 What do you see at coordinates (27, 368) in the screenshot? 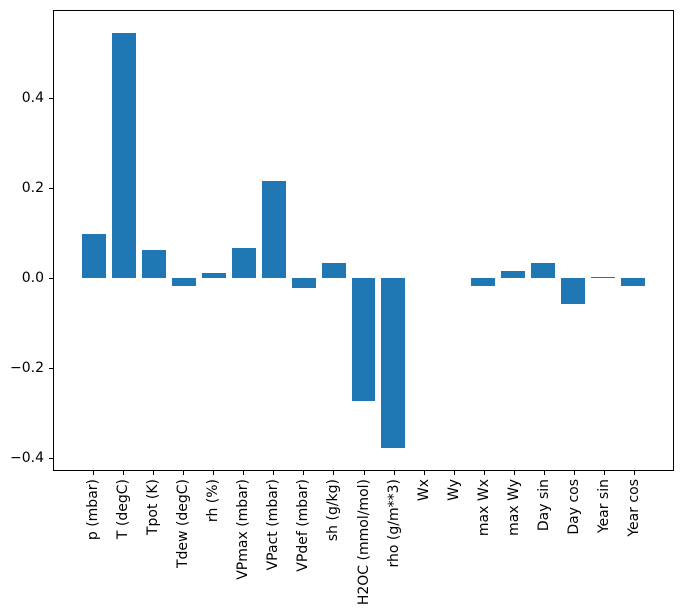
I see `y-tick-label: −0.2` at bounding box center [27, 368].